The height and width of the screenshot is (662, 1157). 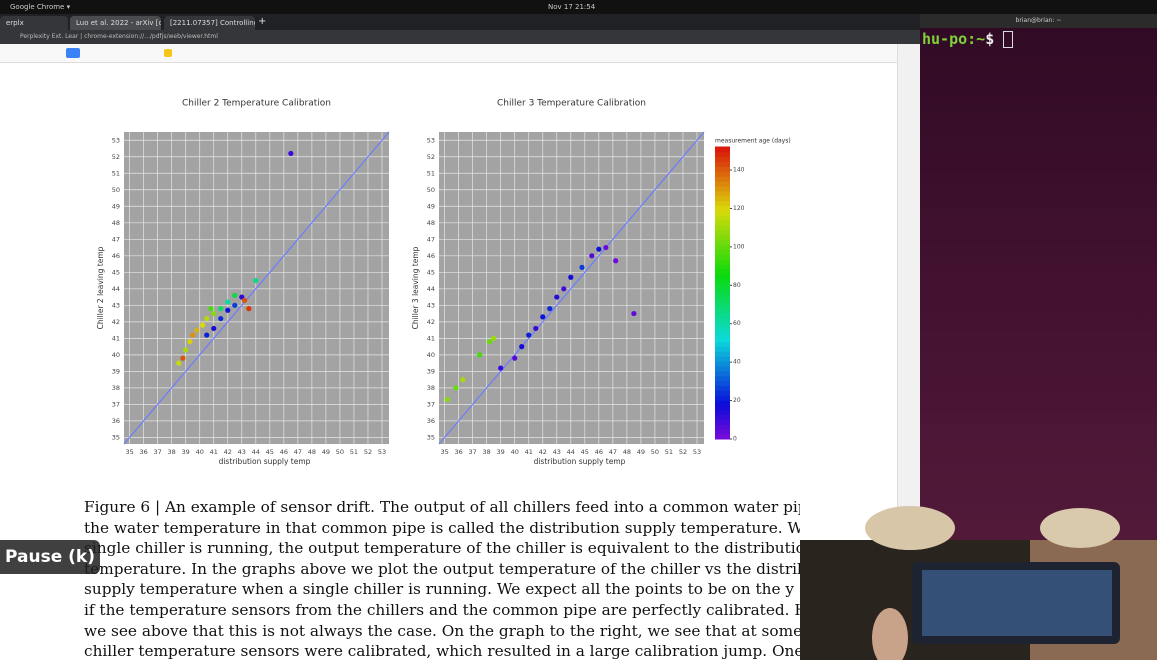 What do you see at coordinates (116, 256) in the screenshot?
I see `y-tick-label: 46` at bounding box center [116, 256].